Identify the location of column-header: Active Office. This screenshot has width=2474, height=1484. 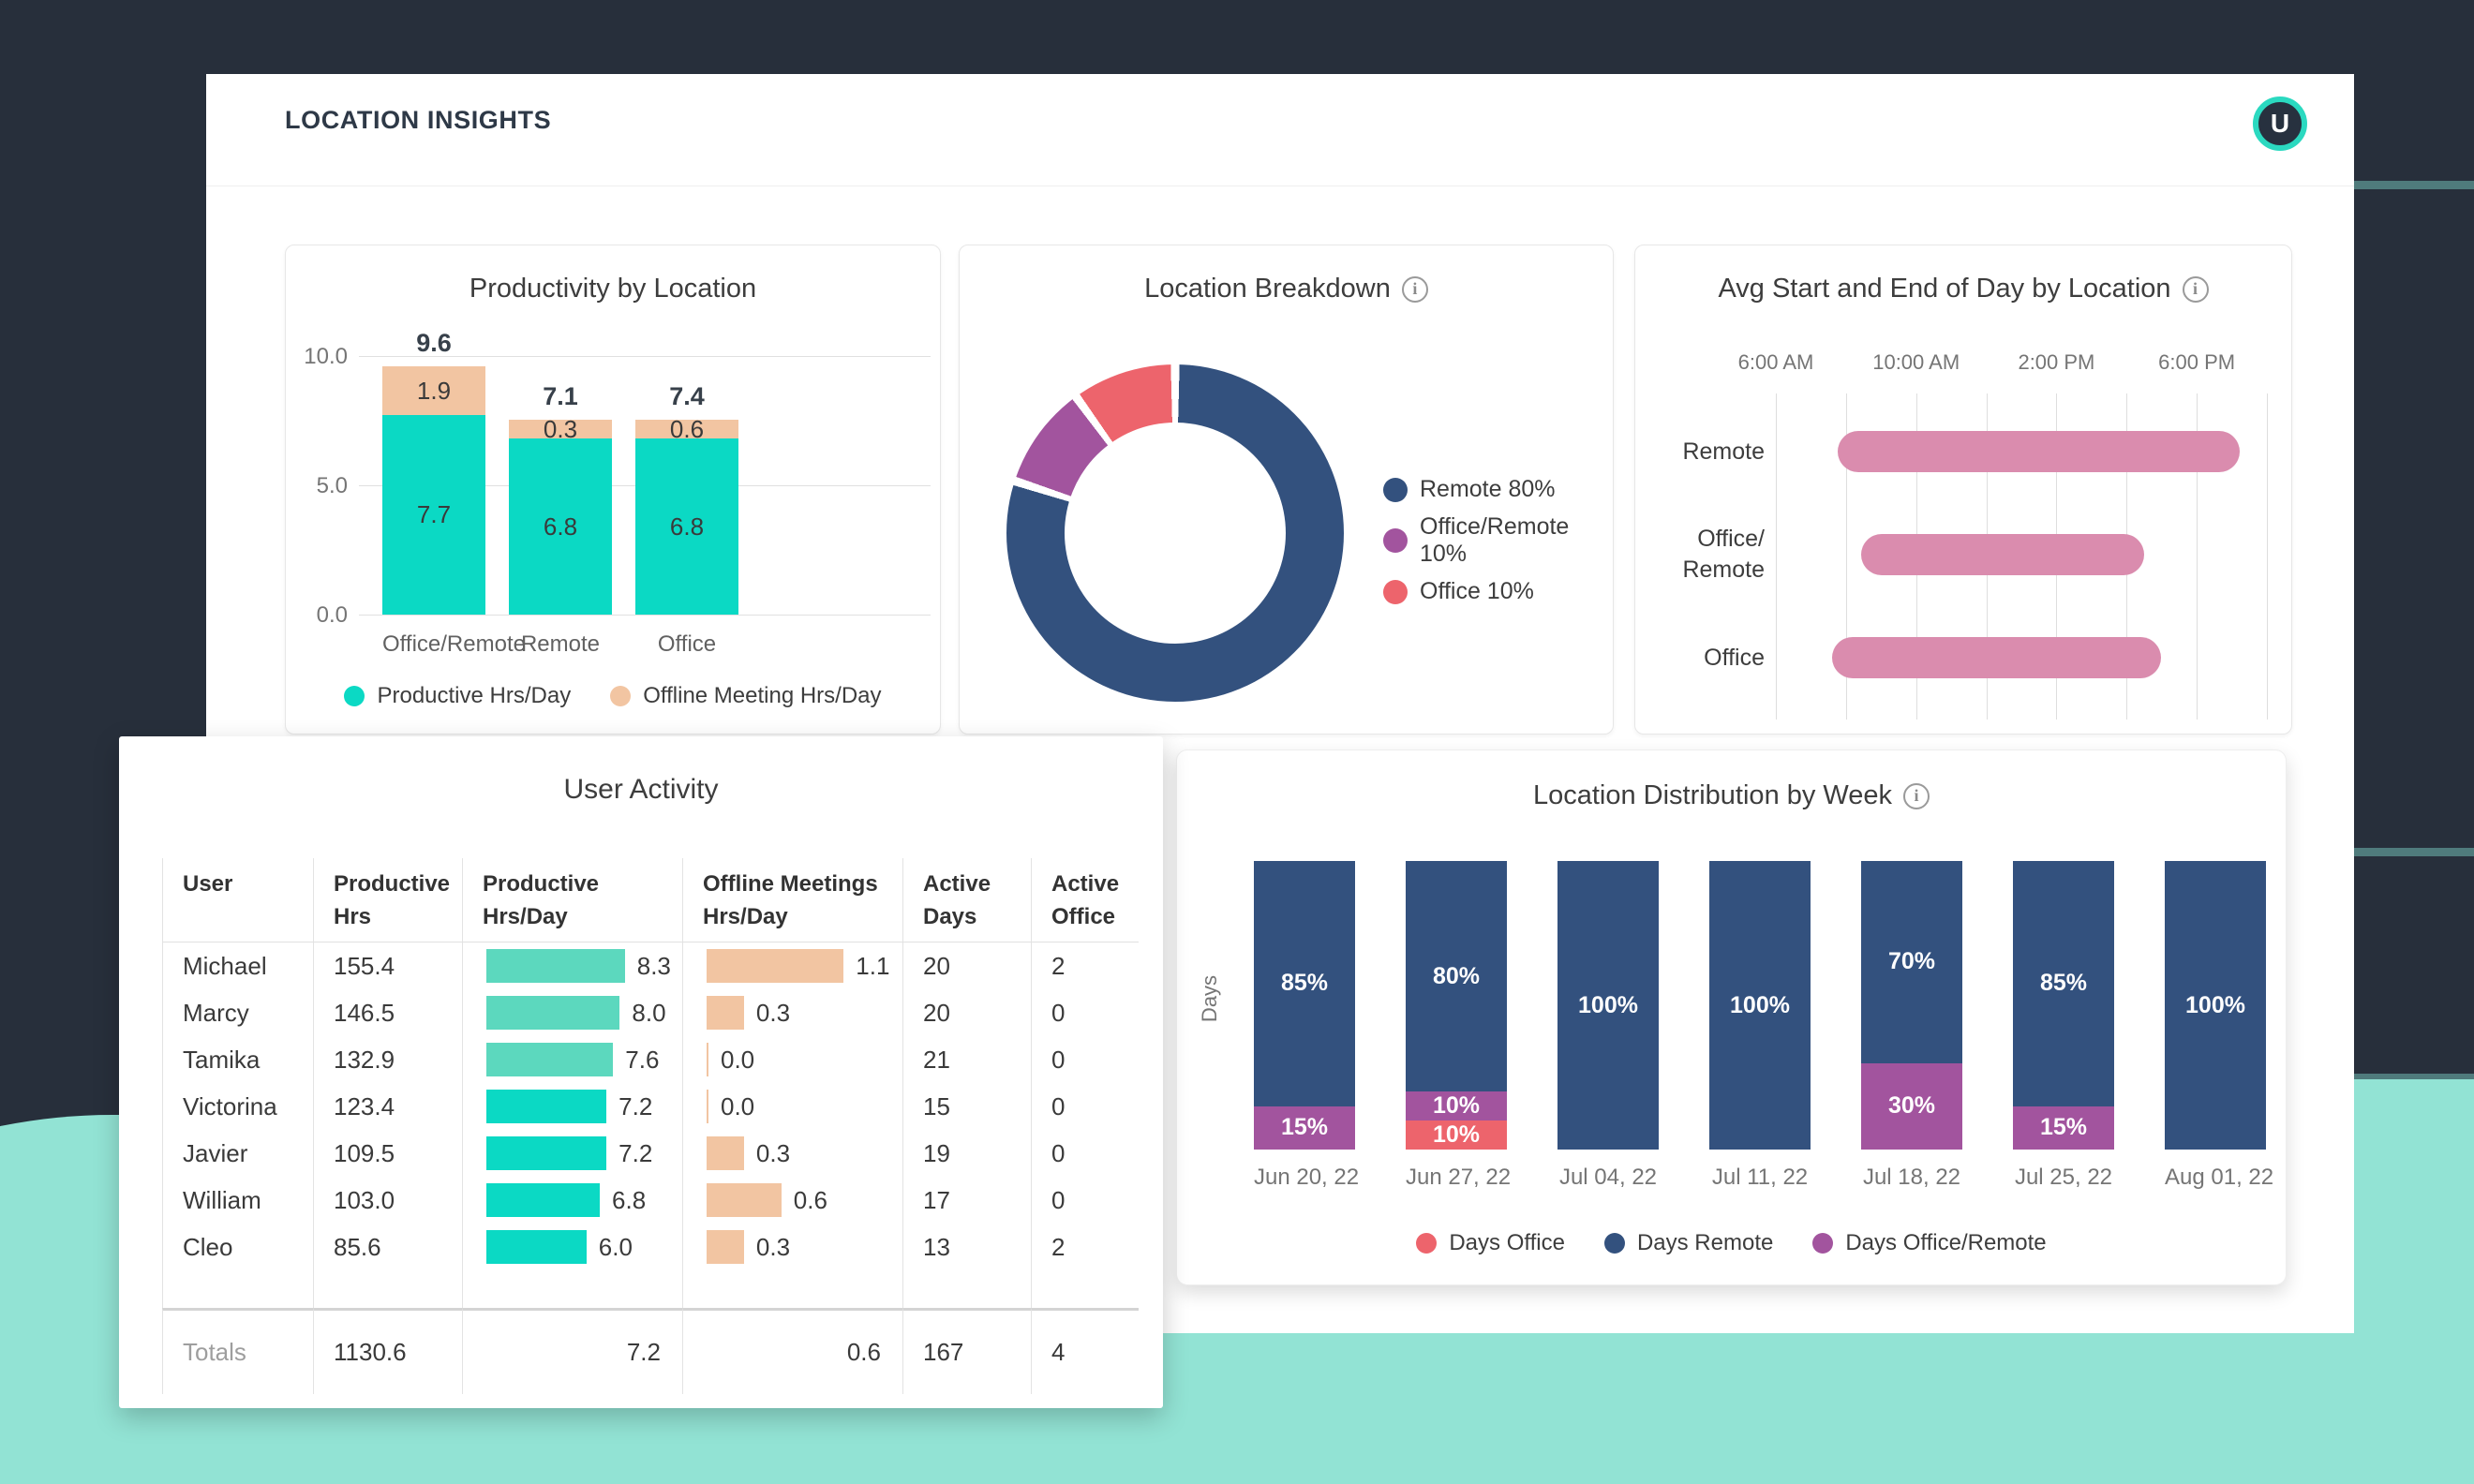
(1085, 900).